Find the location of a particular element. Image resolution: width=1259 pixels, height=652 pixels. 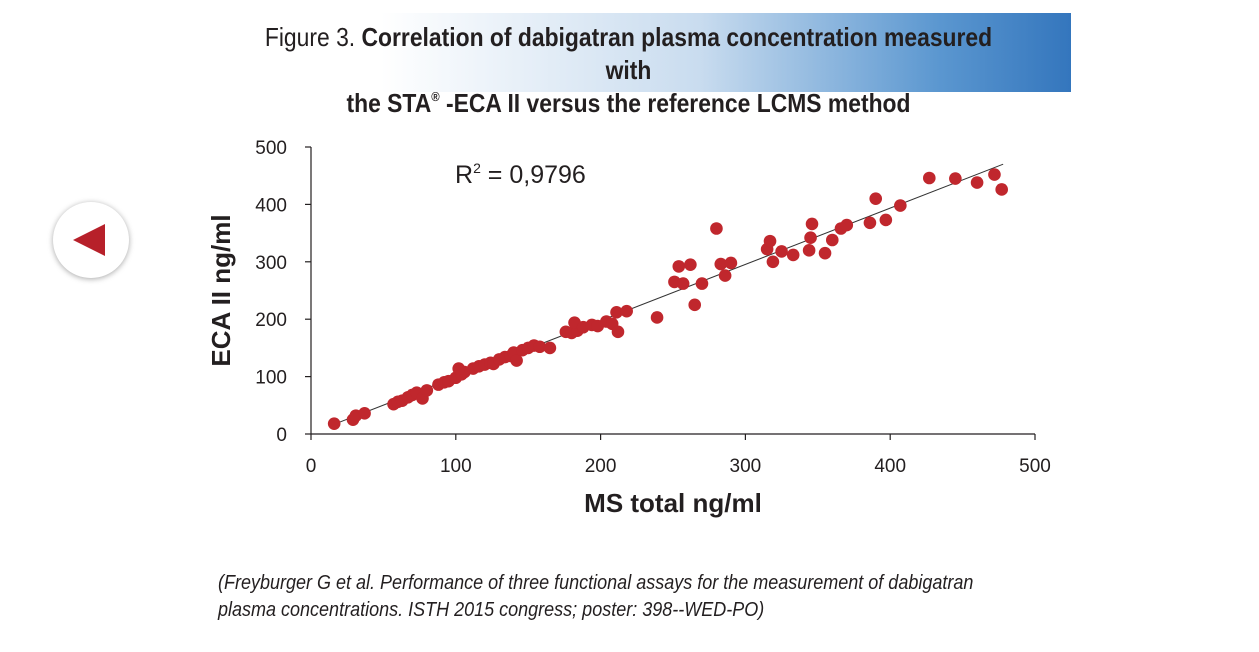

x-tick-label: 100 is located at coordinates (456, 466).